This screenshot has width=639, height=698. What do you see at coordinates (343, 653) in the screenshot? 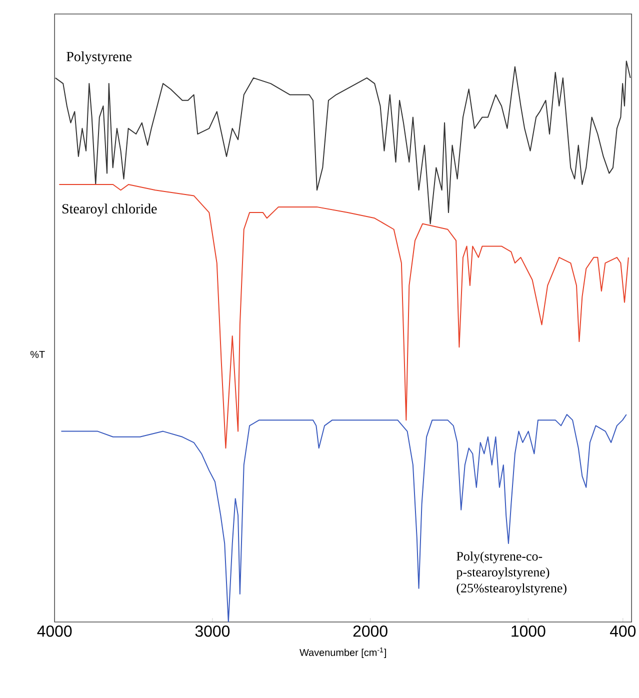
I see `x-axis-title: Wavenumber [cm$^{-1}$]` at bounding box center [343, 653].